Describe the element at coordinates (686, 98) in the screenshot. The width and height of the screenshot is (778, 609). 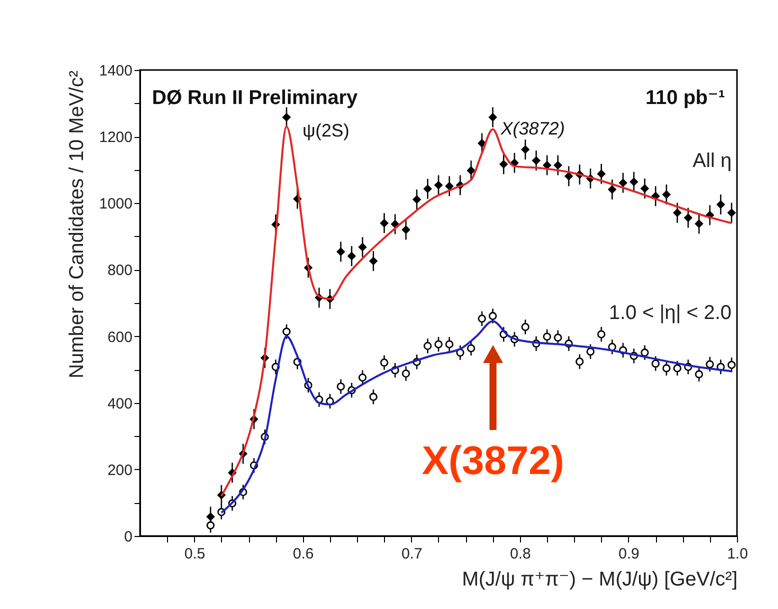
I see `annotation: 110 pb⁻¹` at that location.